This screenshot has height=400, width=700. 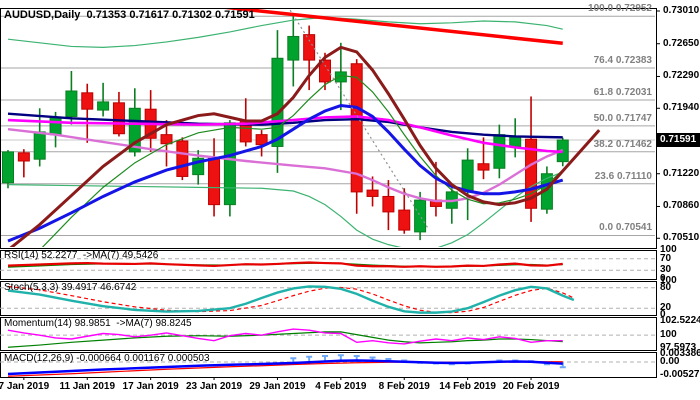 What do you see at coordinates (663, 314) in the screenshot?
I see `stoch-axis-label: 0` at bounding box center [663, 314].